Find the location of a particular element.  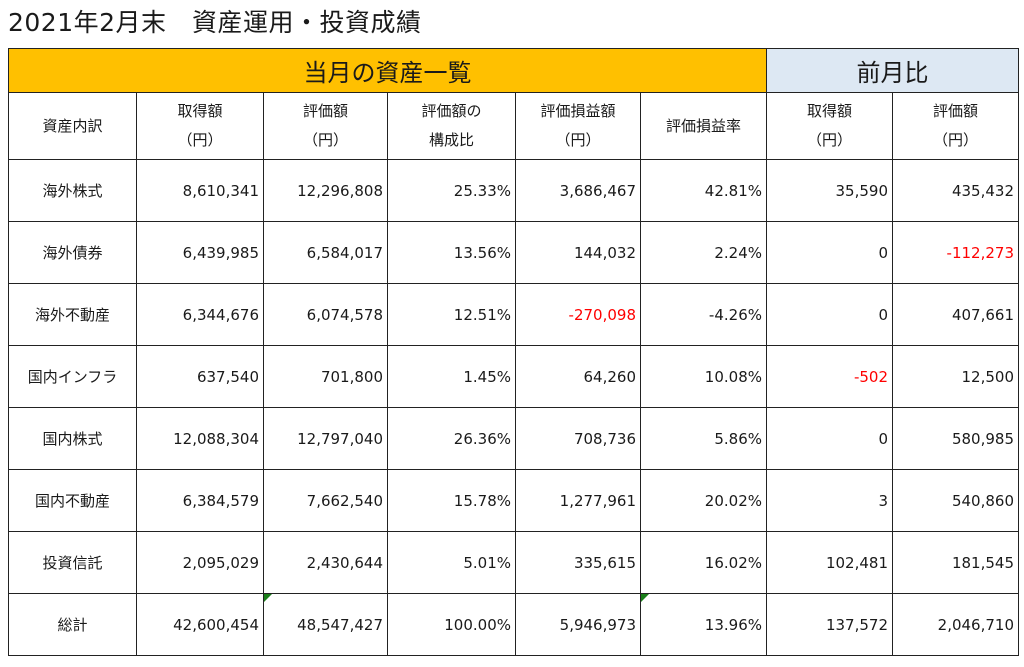

cell-category: 海外株式 is located at coordinates (72, 190).